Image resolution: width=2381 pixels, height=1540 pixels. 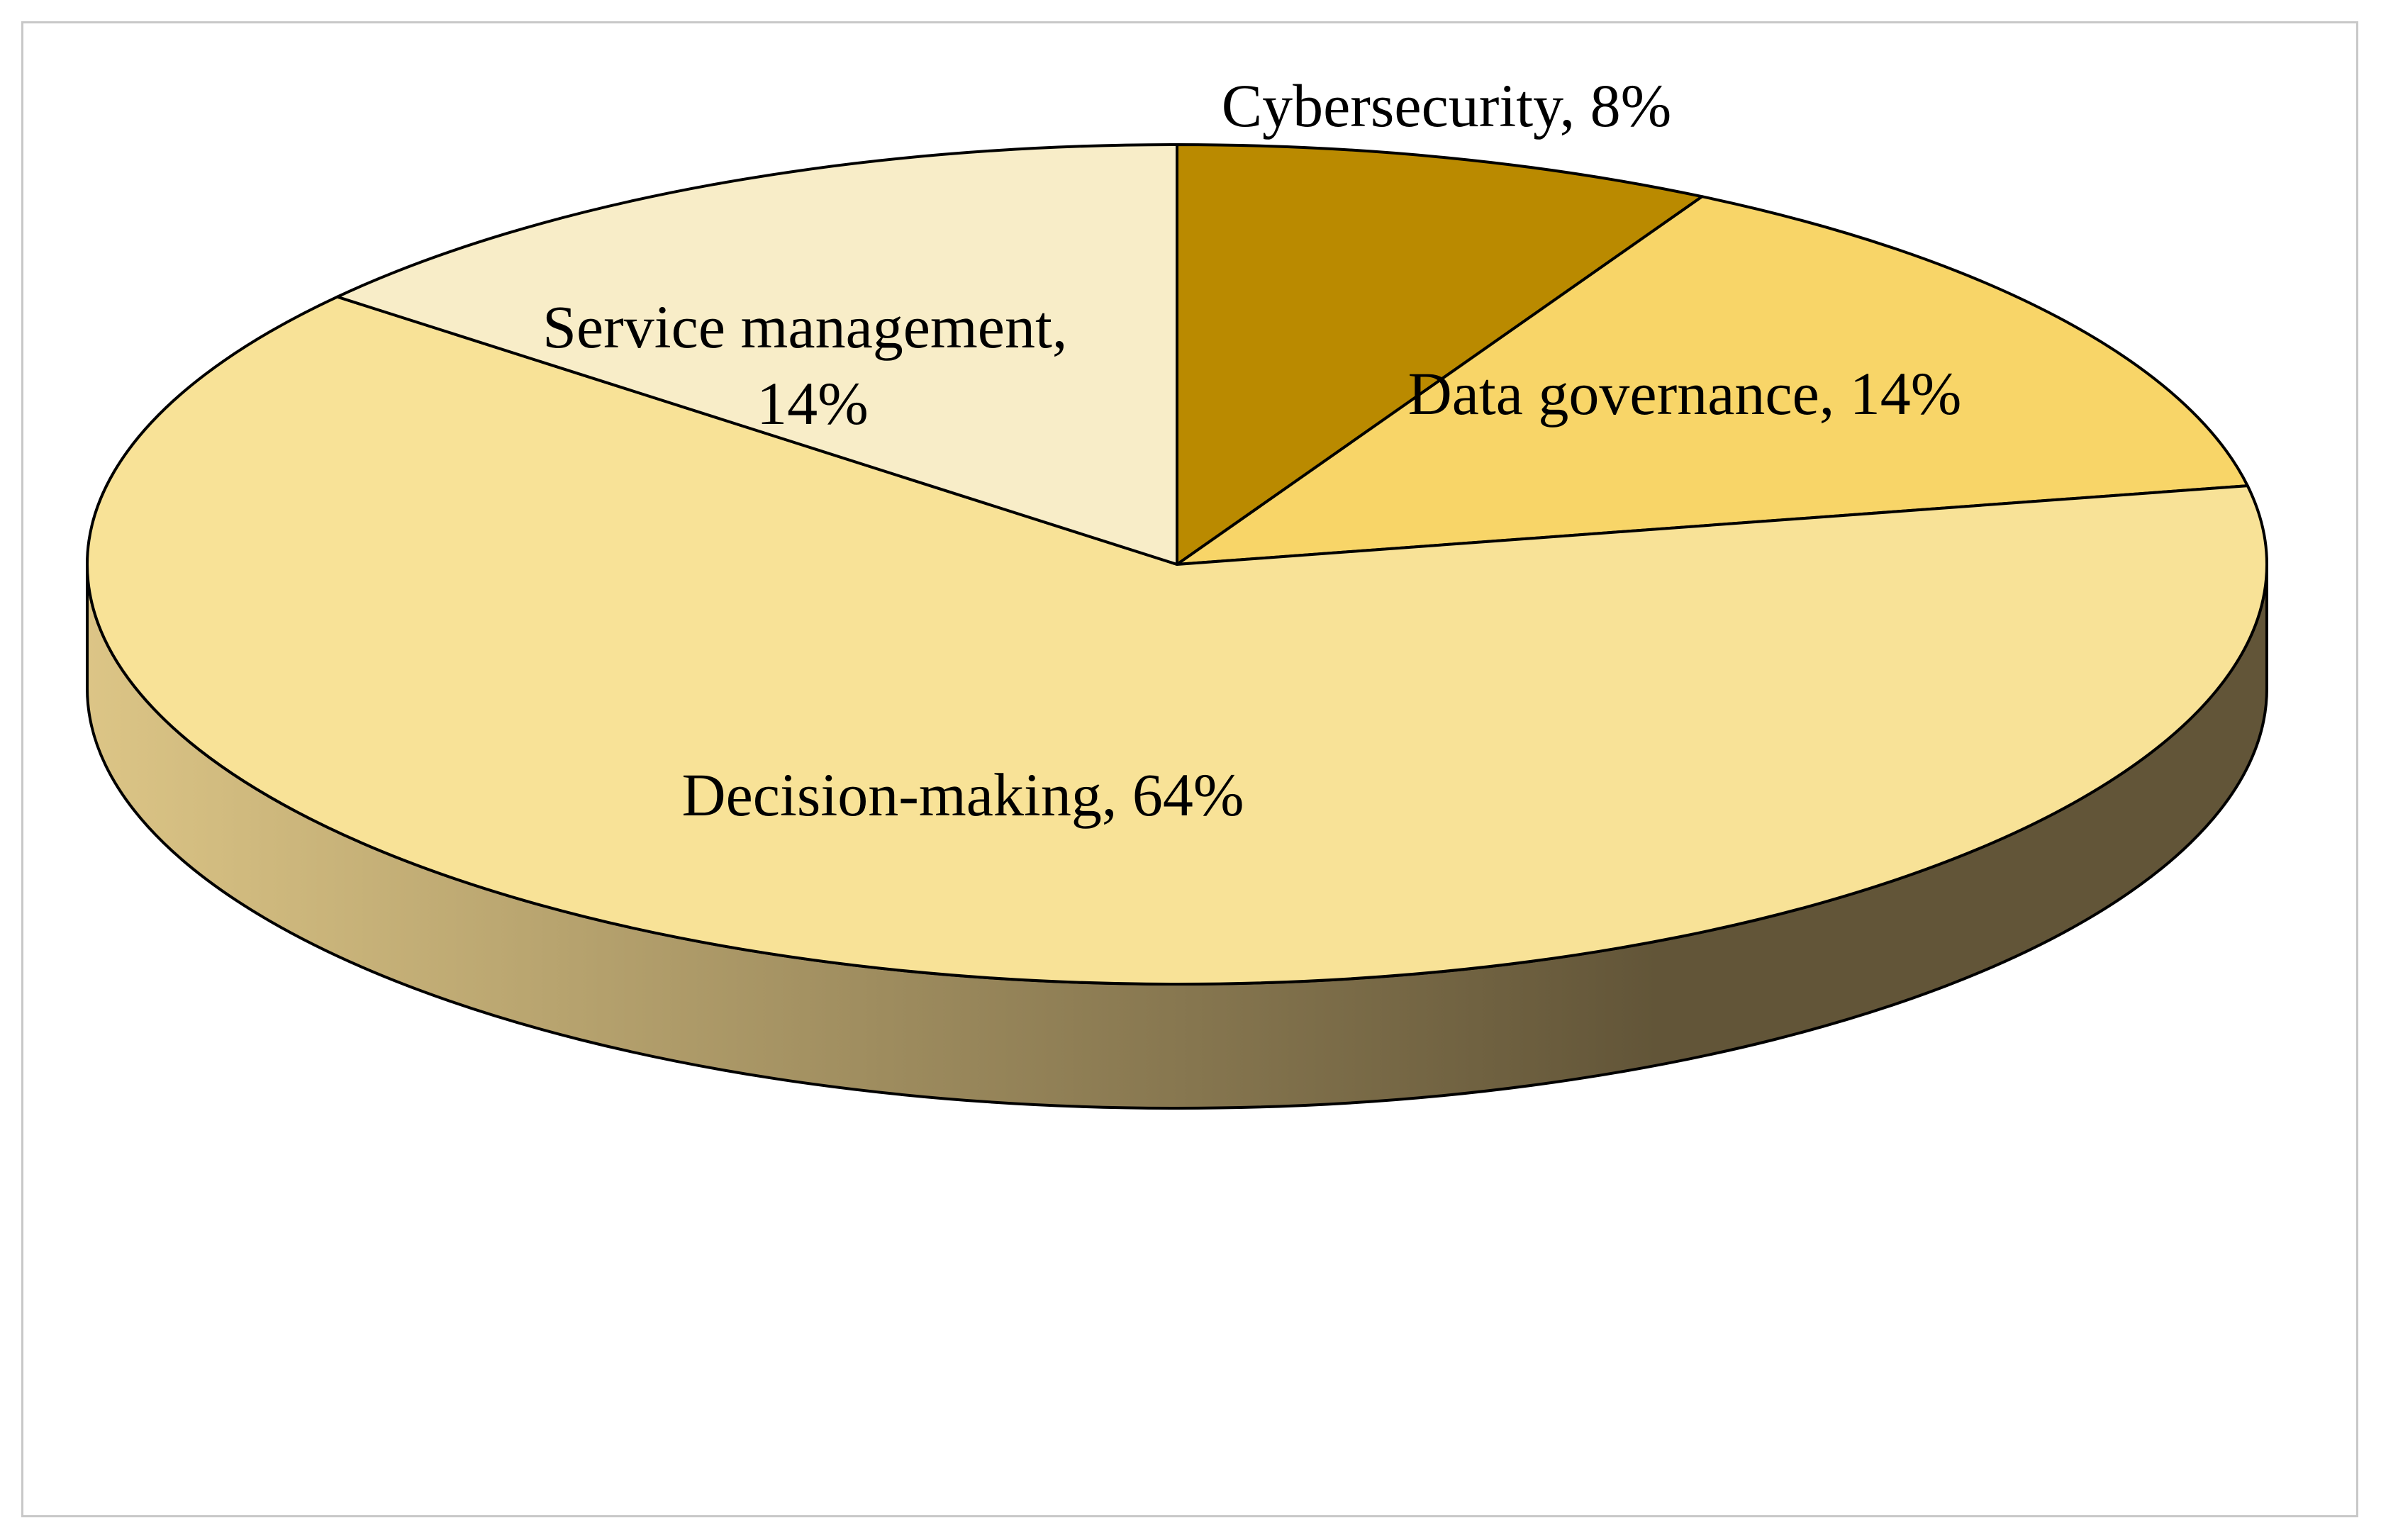 I want to click on pie-slice-service-management, so click(x=756, y=354).